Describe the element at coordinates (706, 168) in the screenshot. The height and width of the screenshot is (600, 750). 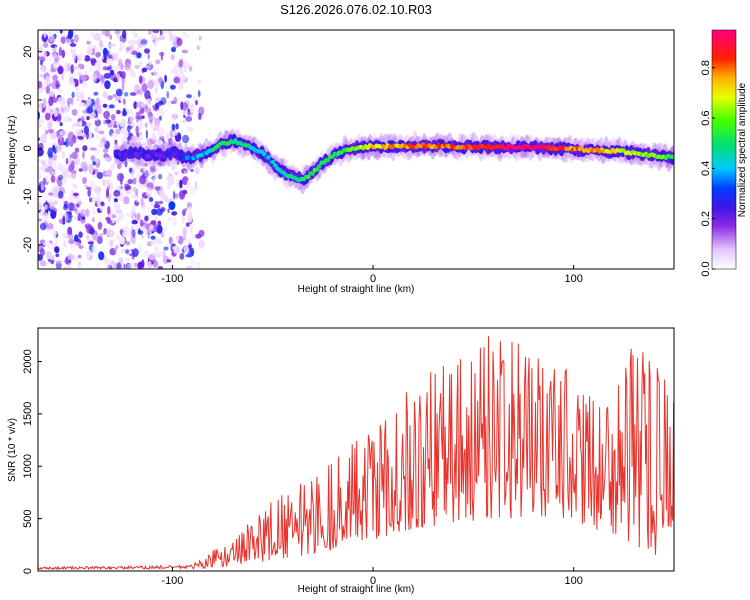
I see `colorbar-tick-label: 0.4` at that location.